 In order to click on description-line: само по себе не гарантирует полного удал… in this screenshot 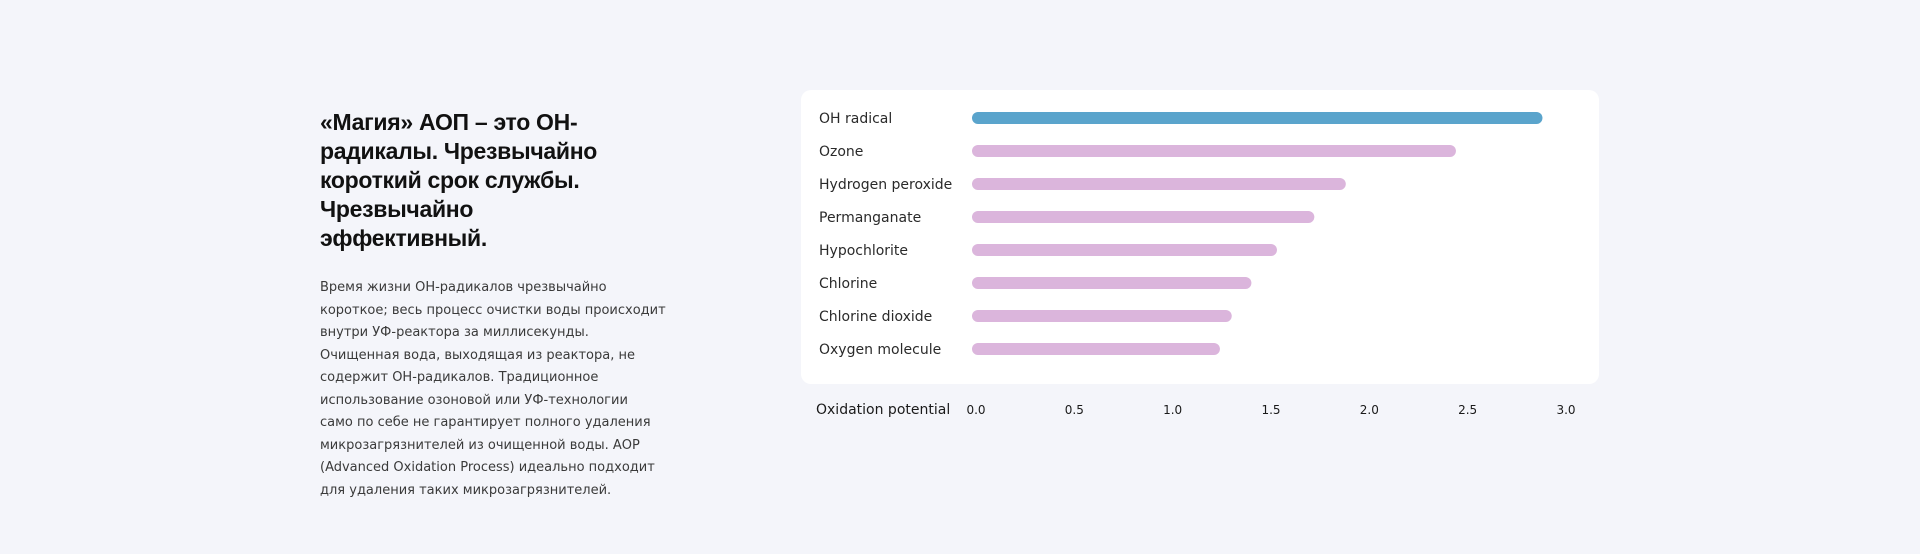, I will do `click(485, 422)`.